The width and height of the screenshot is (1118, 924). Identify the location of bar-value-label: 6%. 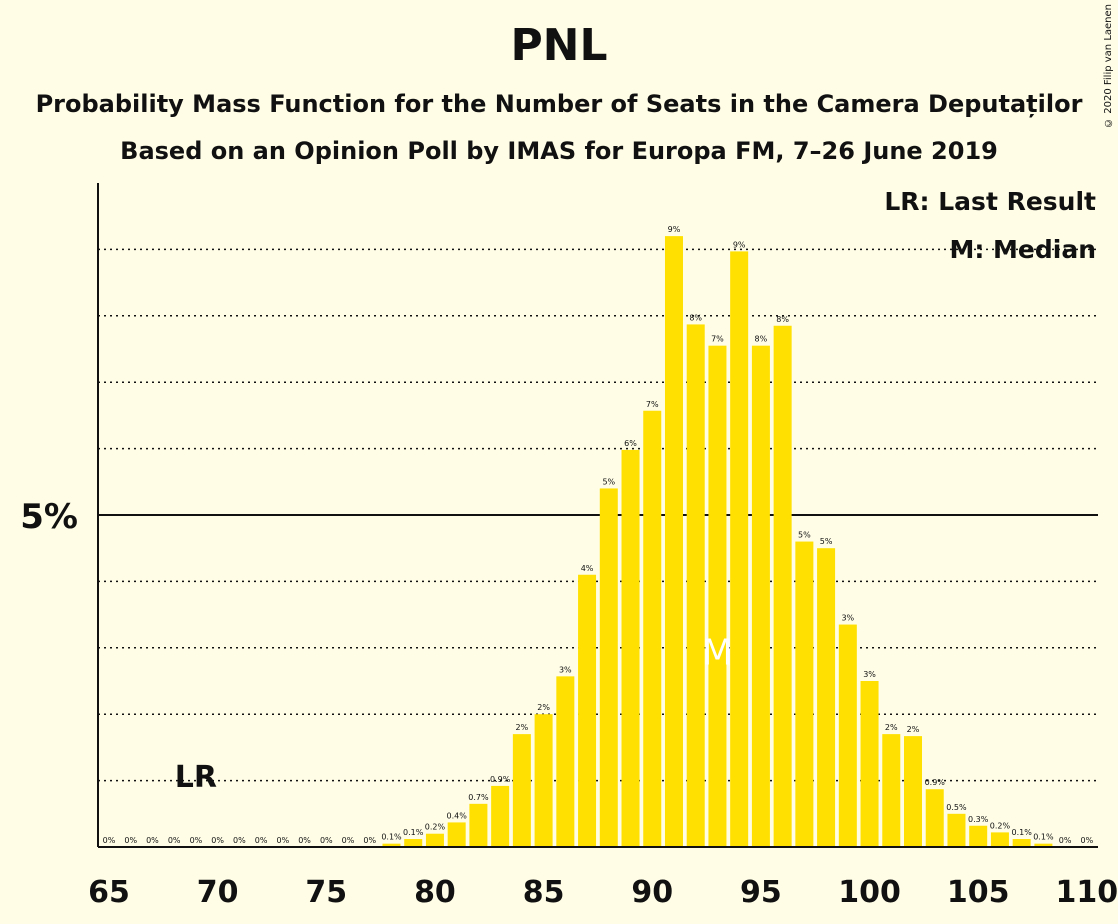
(630, 443).